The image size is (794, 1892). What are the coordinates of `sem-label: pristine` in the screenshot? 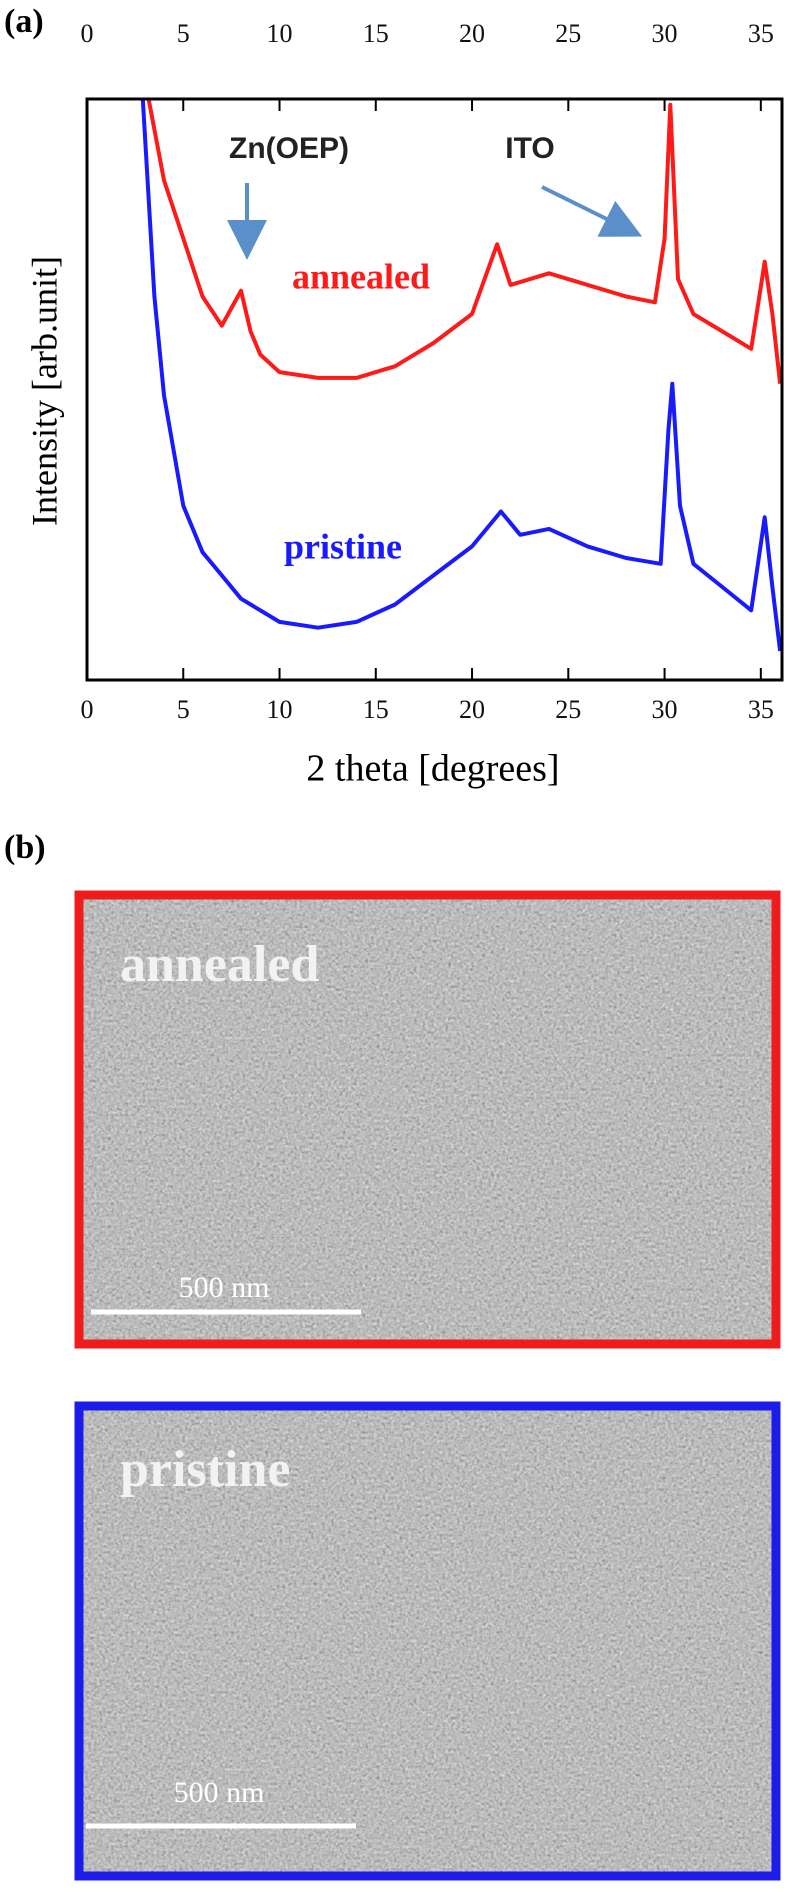 It's located at (205, 1469).